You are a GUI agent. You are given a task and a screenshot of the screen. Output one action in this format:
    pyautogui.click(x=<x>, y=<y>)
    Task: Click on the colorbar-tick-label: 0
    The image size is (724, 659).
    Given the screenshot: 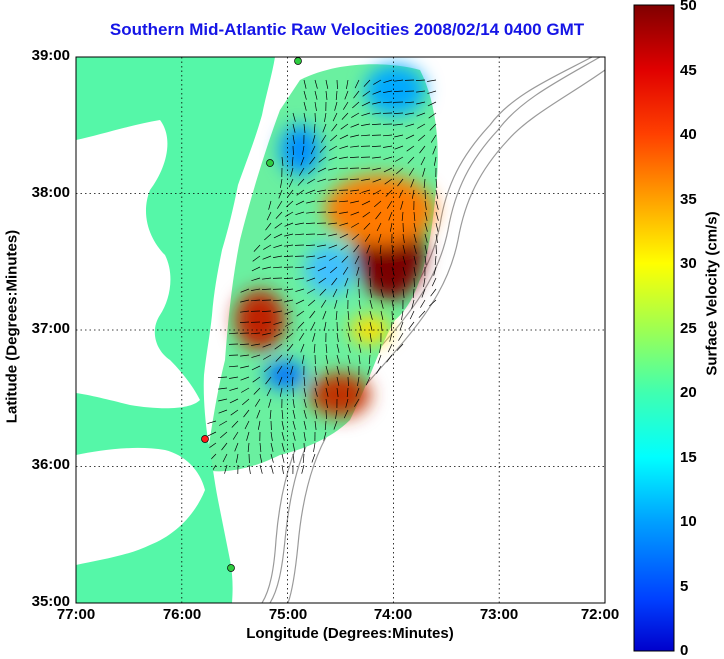 What is the action you would take?
    pyautogui.click(x=684, y=650)
    